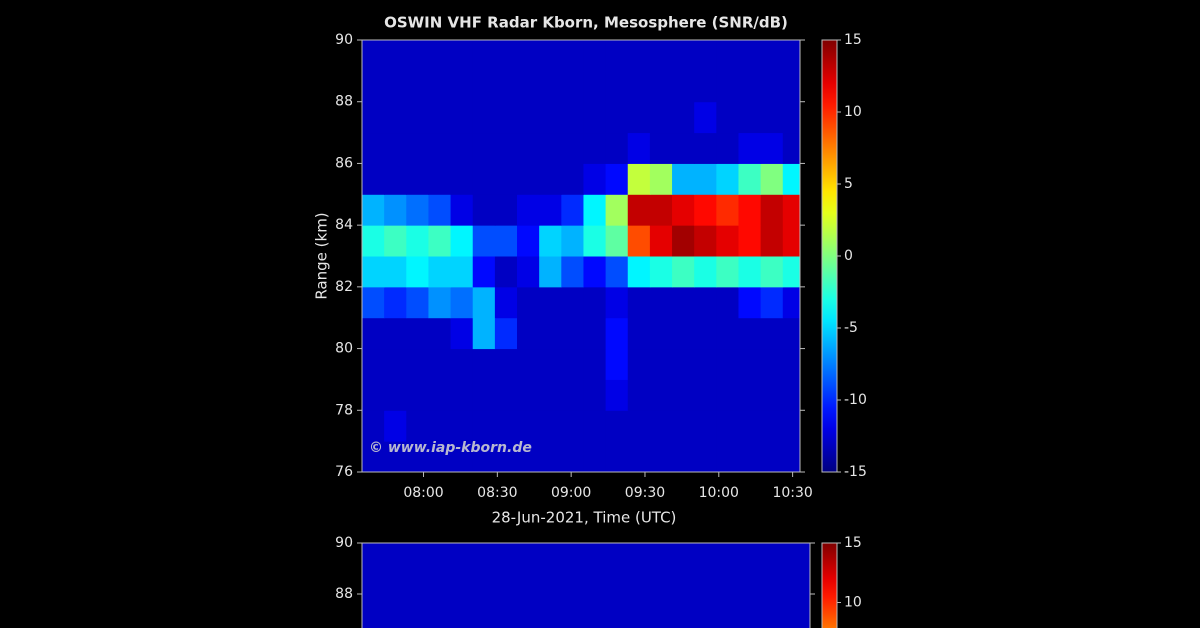 This screenshot has width=1200, height=628. What do you see at coordinates (584, 518) in the screenshot?
I see `x-axis-label: 28-Jun-2021, Time (UTC)` at bounding box center [584, 518].